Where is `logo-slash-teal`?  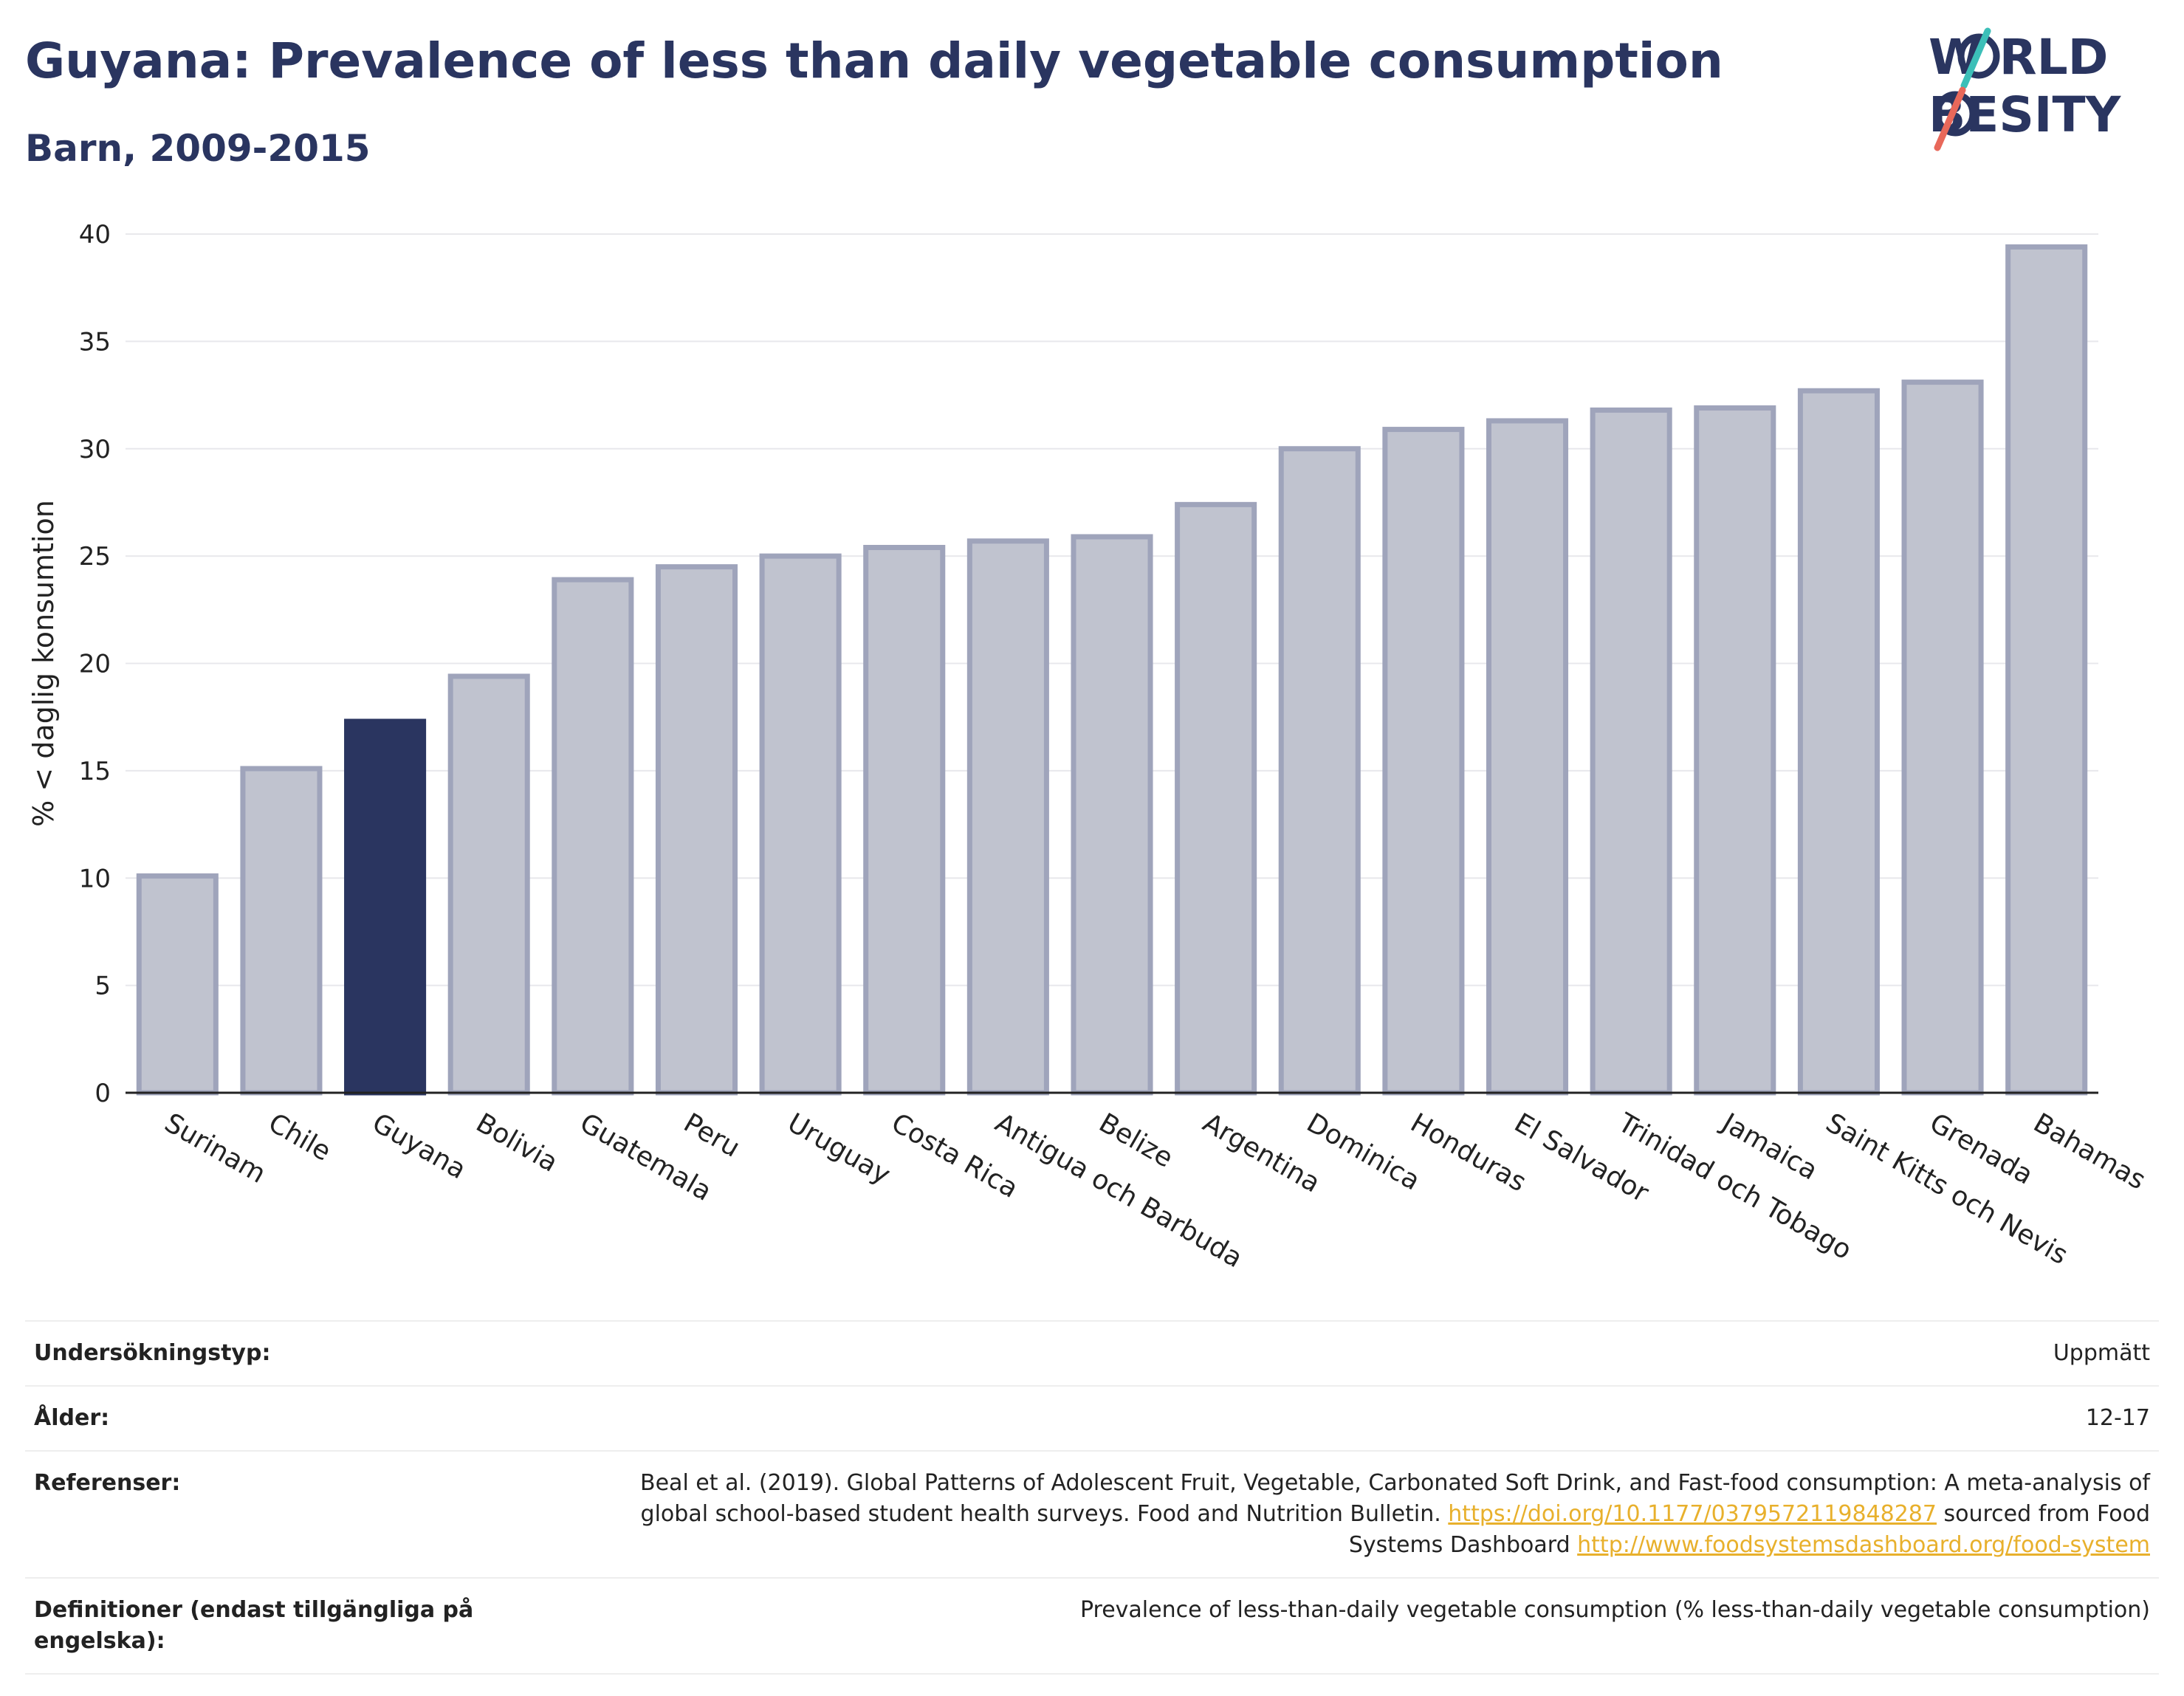
logo-slash-teal is located at coordinates (1976, 58).